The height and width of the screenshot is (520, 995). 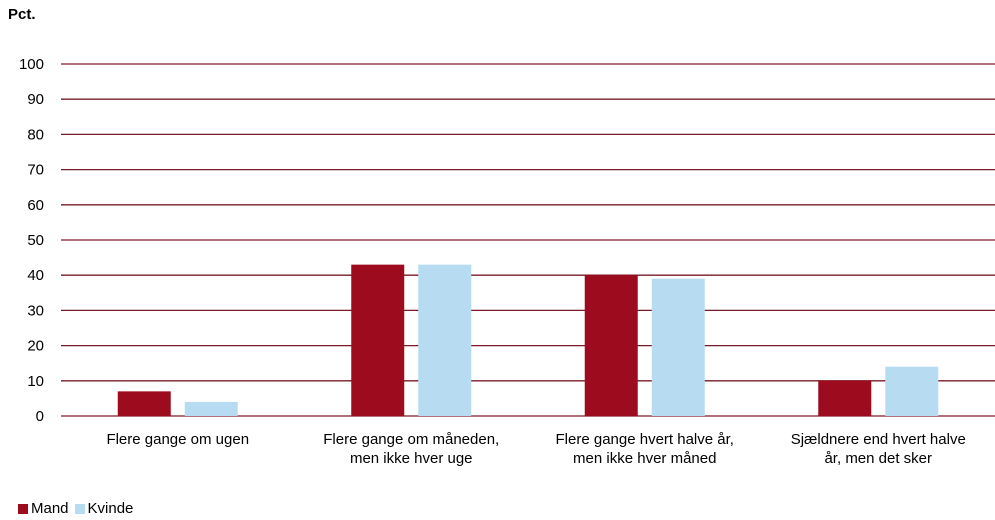 I want to click on x-tick-label-1-1: men ikke hver uge, so click(x=411, y=458).